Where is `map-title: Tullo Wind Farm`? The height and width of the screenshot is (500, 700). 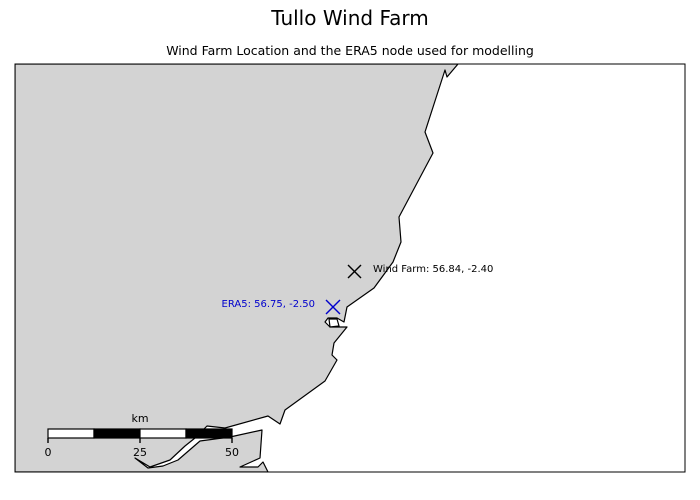
map-title: Tullo Wind Farm is located at coordinates (350, 18).